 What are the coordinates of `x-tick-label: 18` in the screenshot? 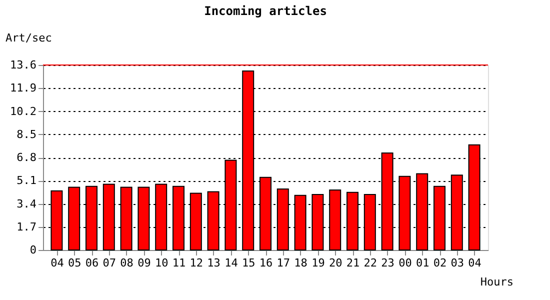 It's located at (301, 263).